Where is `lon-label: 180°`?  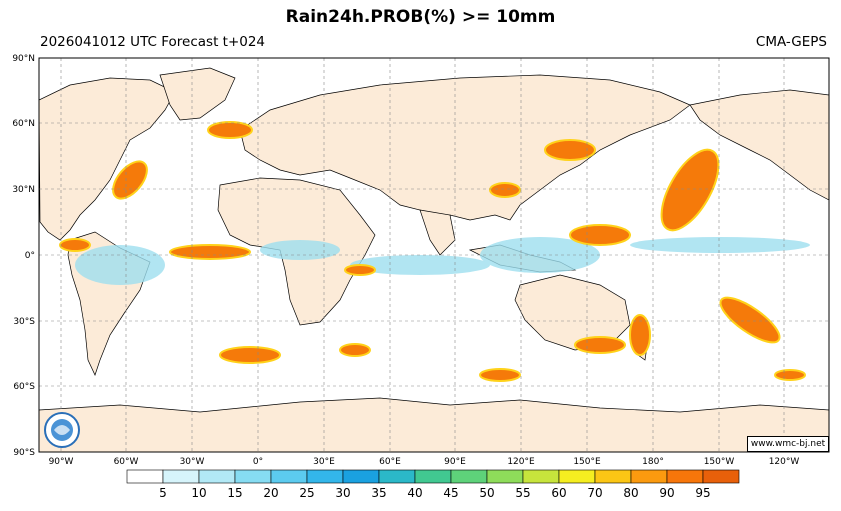 lon-label: 180° is located at coordinates (653, 462).